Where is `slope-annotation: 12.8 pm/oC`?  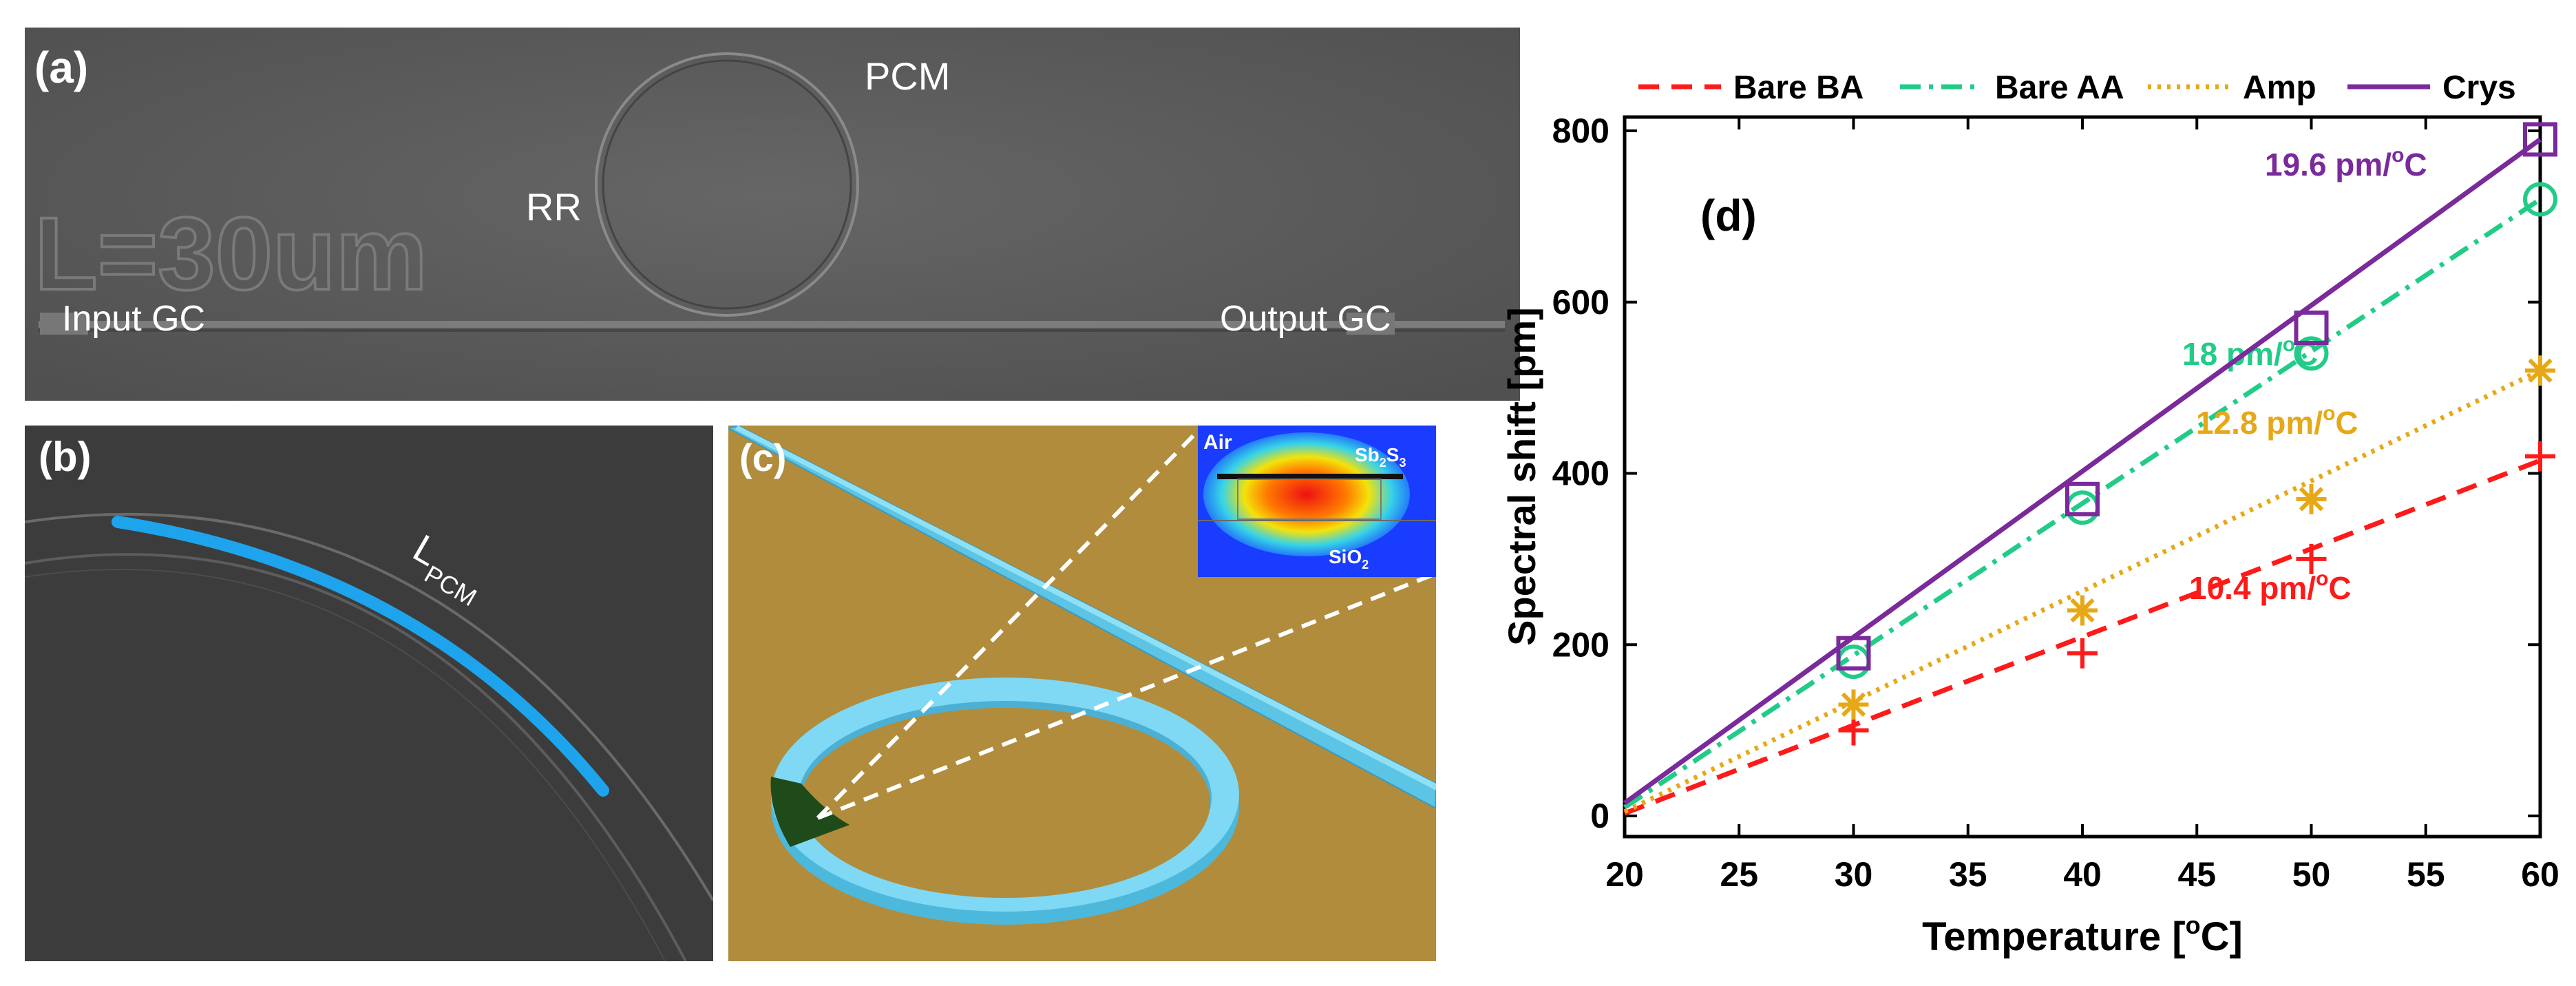
slope-annotation: 12.8 pm/oC is located at coordinates (2277, 421).